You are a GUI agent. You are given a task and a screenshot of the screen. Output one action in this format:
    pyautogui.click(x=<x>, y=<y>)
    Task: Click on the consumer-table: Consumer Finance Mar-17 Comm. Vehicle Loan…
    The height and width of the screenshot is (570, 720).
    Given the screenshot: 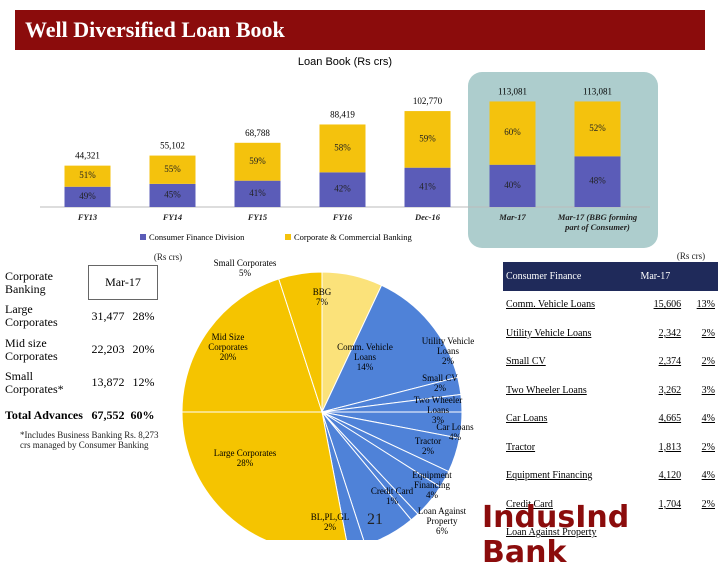 What is the action you would take?
    pyautogui.click(x=610, y=404)
    